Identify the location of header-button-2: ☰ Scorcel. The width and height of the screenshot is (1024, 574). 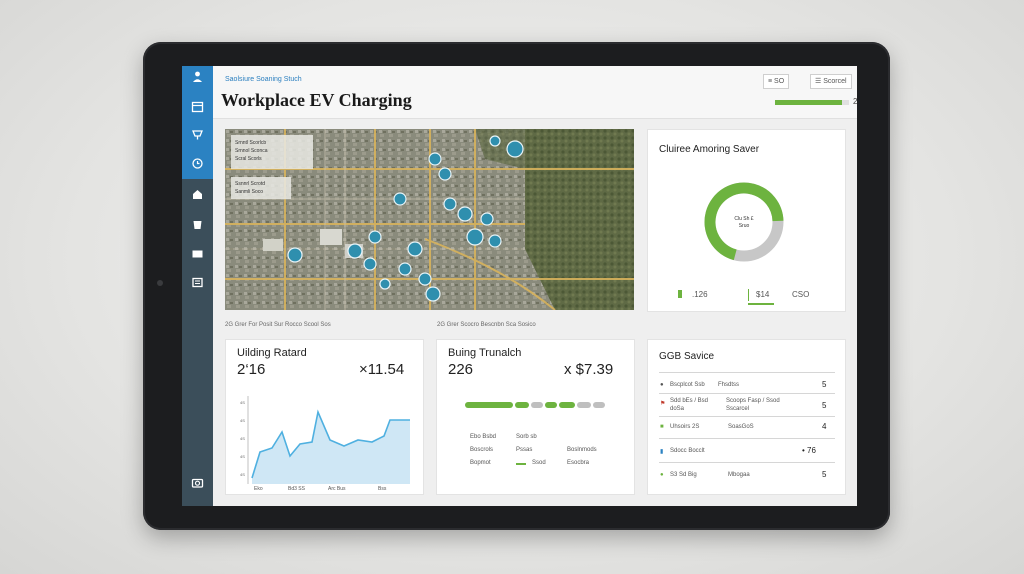
(831, 81).